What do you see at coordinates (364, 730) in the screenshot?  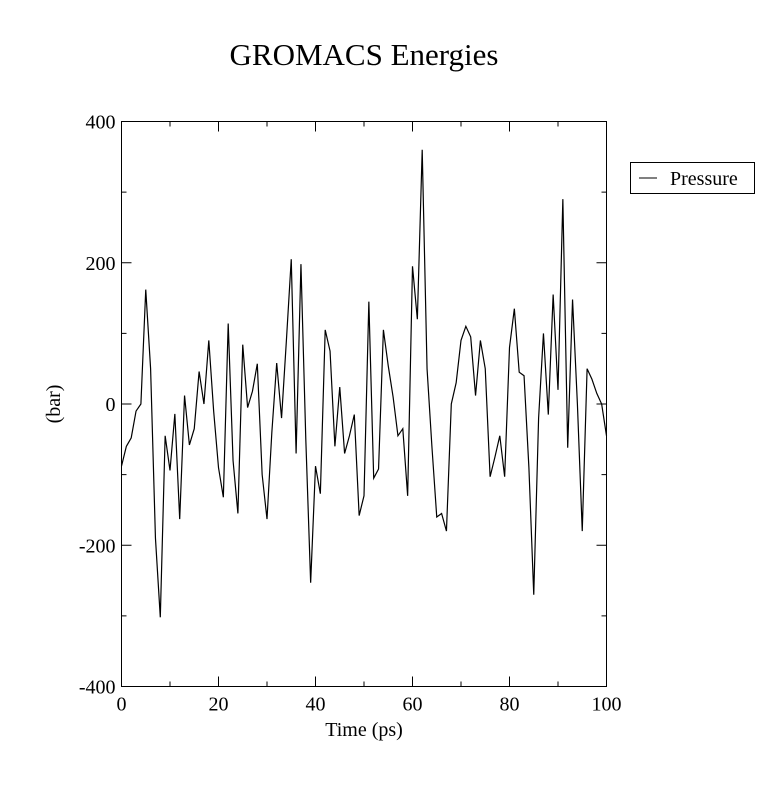 I see `x-axis-label: Time (ps)` at bounding box center [364, 730].